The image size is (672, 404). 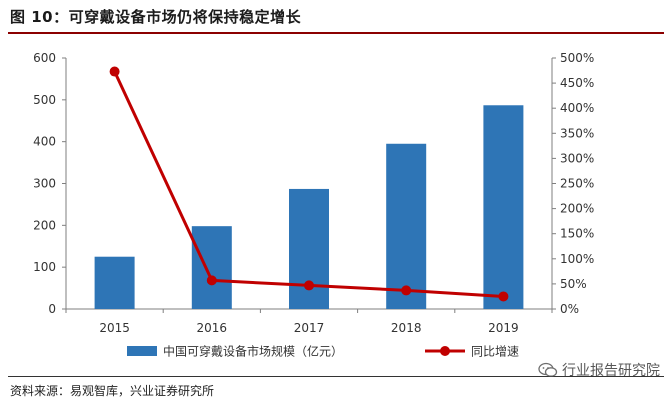 I want to click on y-right-tick-label: 200%, so click(x=577, y=209).